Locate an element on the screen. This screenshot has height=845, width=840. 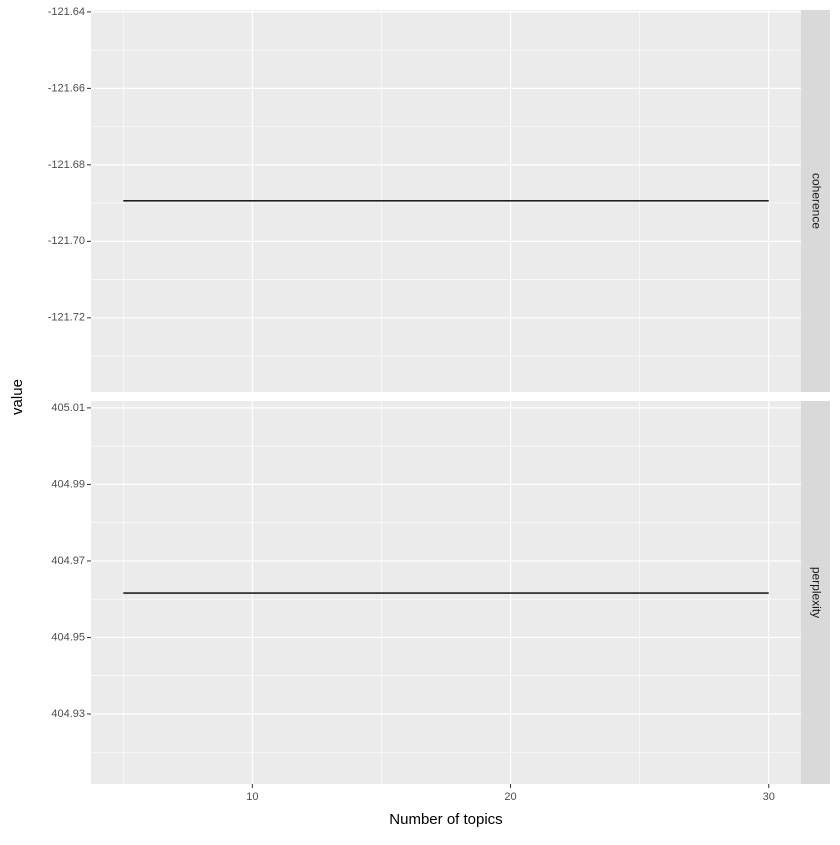
x-tick-label: 30 is located at coordinates (769, 797).